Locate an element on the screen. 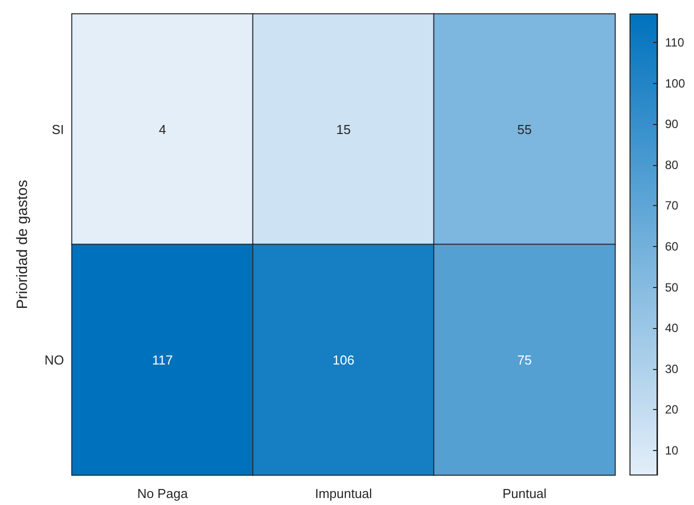 The image size is (694, 505). color-bar-label: 60 is located at coordinates (672, 247).